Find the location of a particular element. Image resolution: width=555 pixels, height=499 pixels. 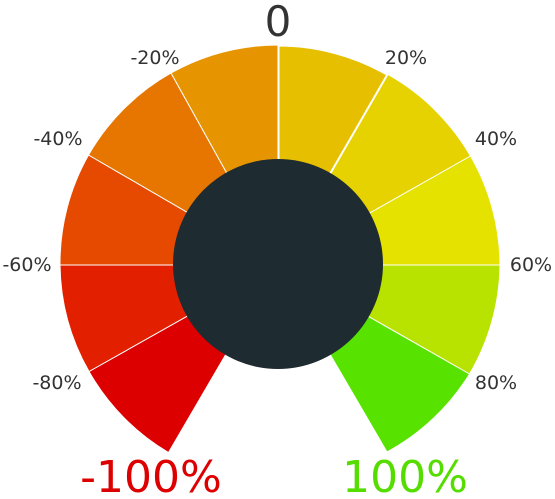

tick-label-80: 80% is located at coordinates (496, 383).